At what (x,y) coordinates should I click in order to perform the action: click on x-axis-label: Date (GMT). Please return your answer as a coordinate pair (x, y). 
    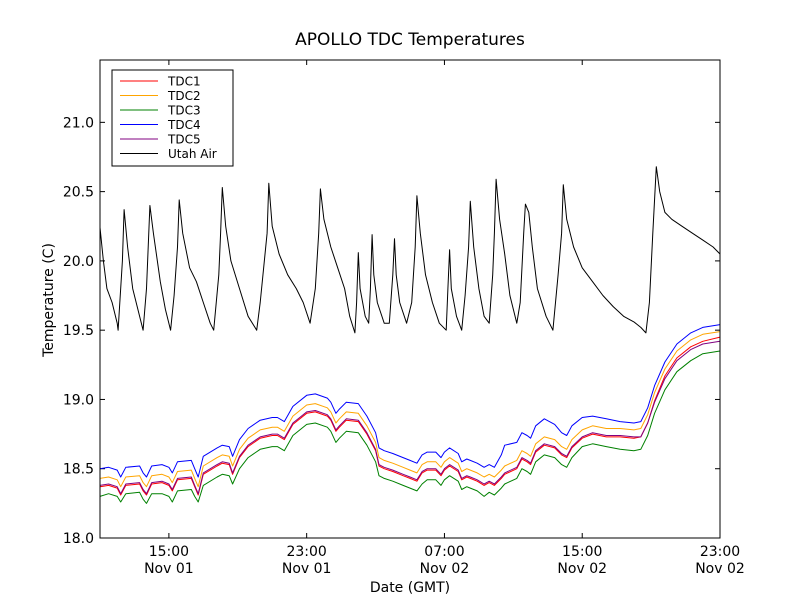
    Looking at the image, I should click on (410, 588).